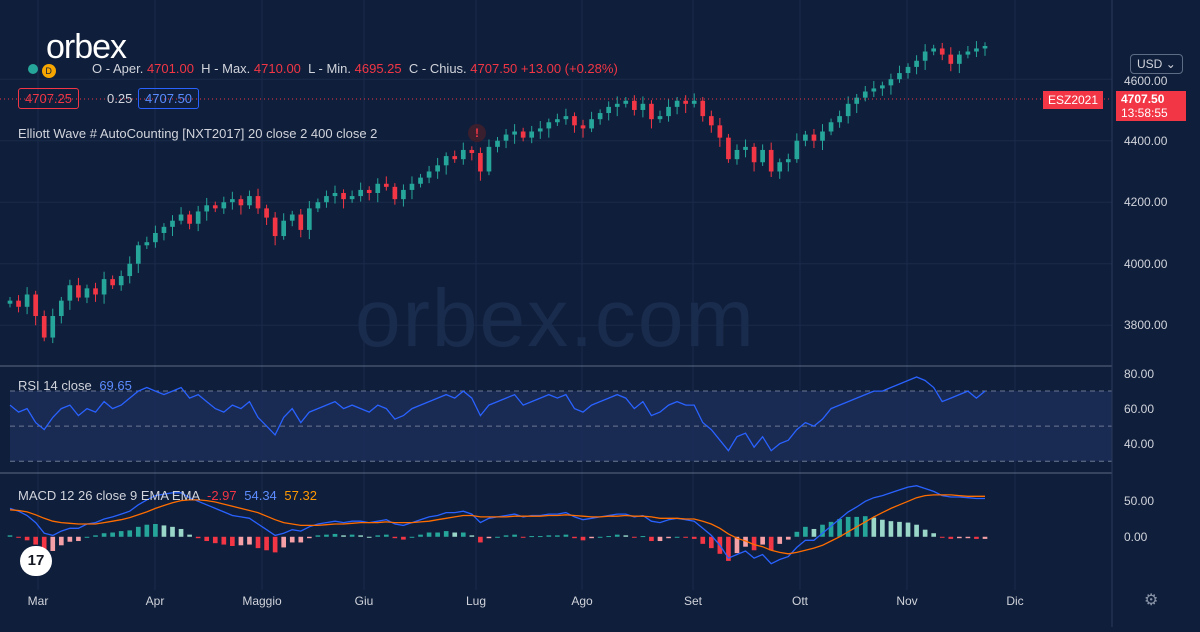 The width and height of the screenshot is (1200, 632). I want to click on bid-button: 4707.25, so click(48, 98).